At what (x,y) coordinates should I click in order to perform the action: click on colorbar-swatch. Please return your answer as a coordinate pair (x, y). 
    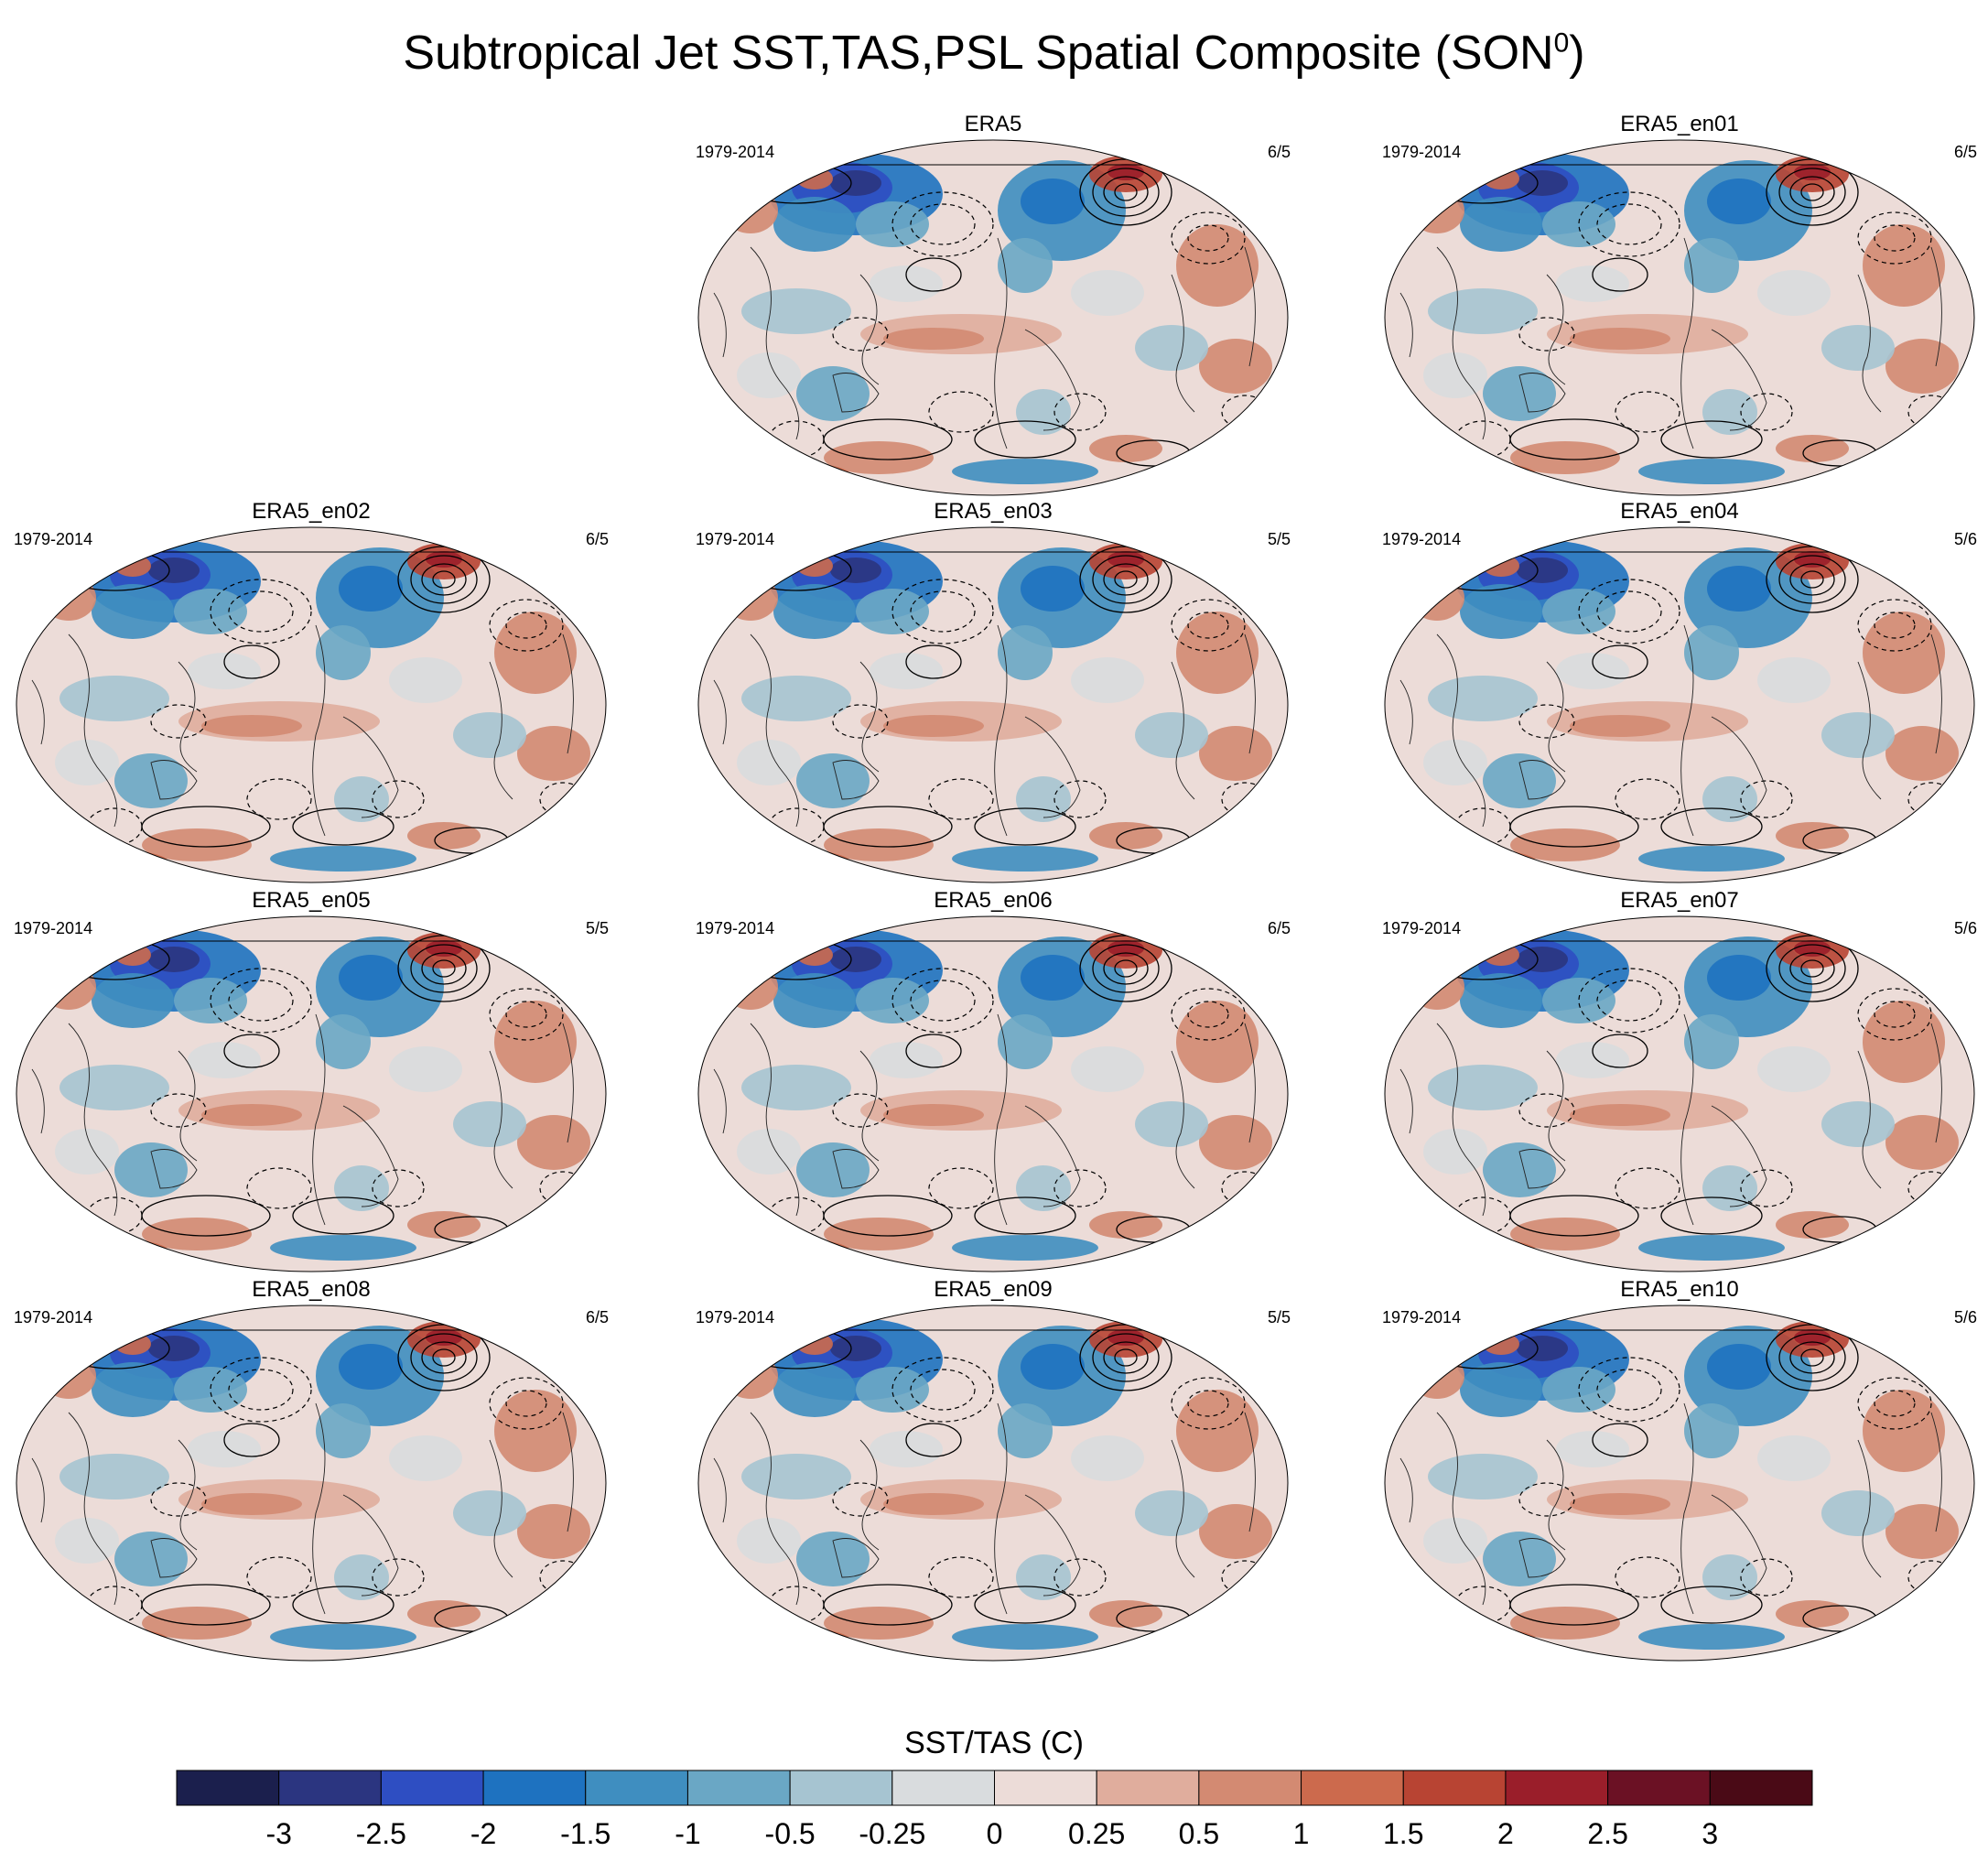
    Looking at the image, I should click on (636, 1788).